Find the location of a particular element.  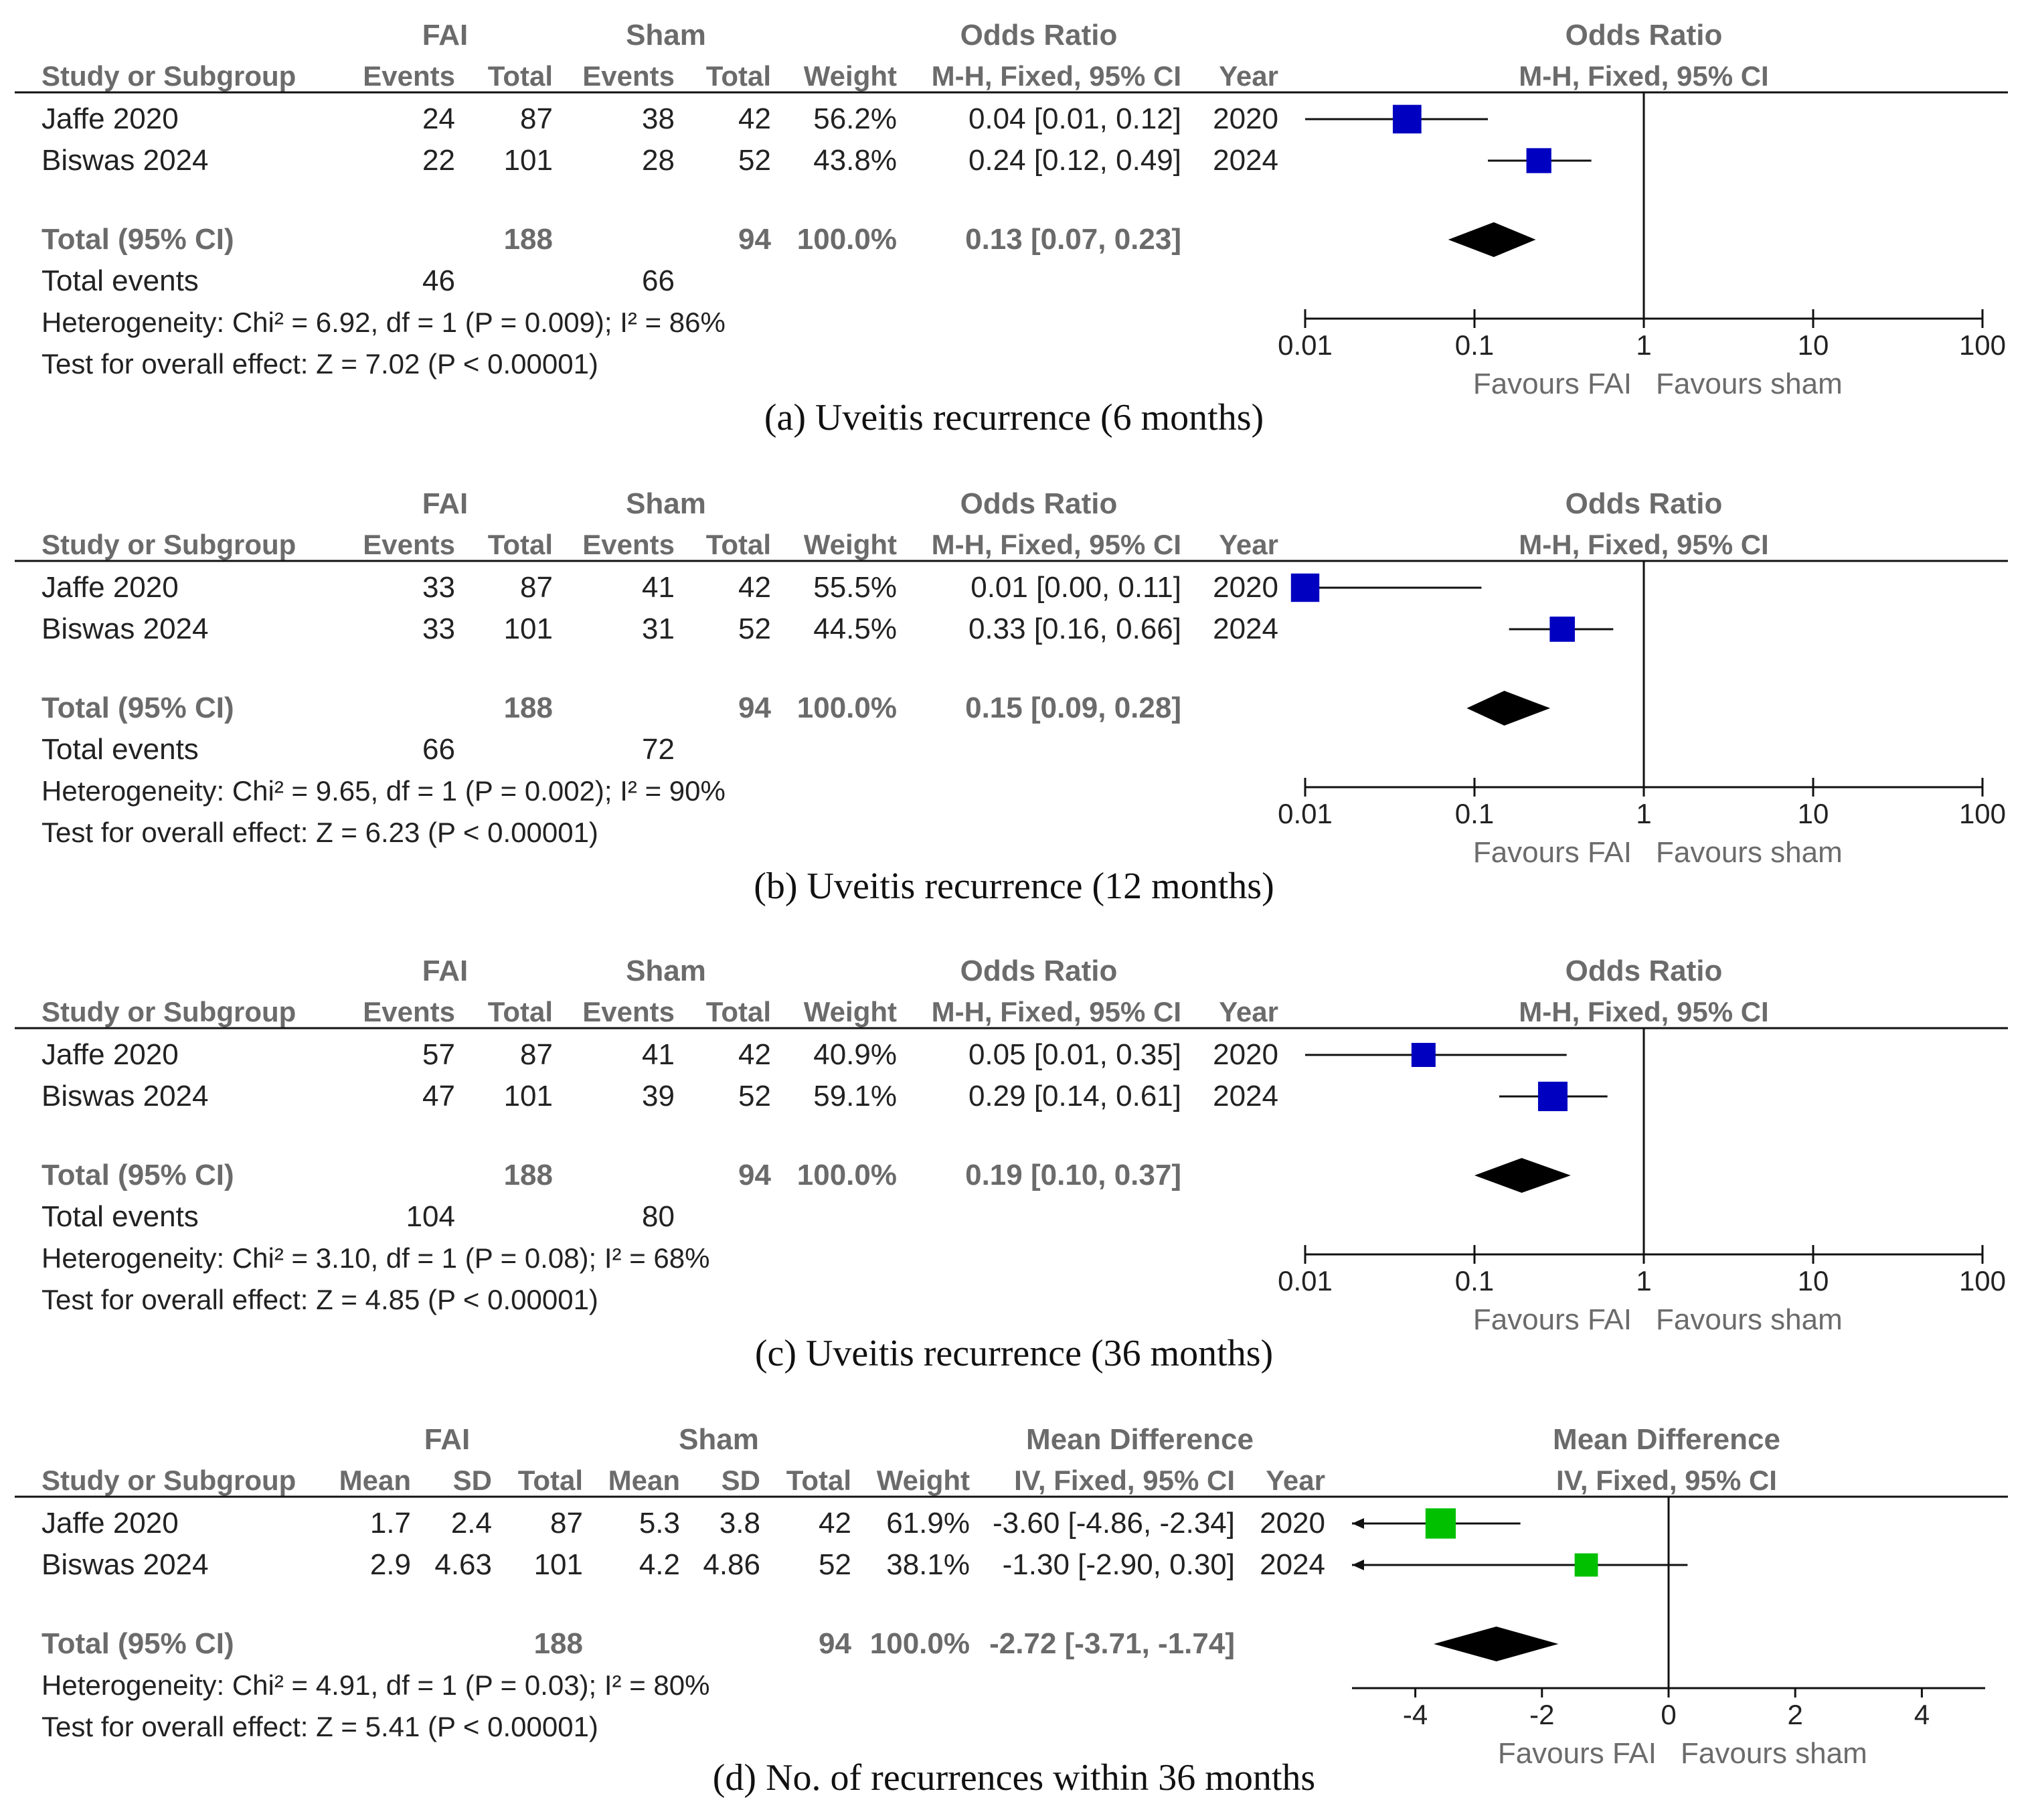

study-weight: 40.9% is located at coordinates (855, 1054).